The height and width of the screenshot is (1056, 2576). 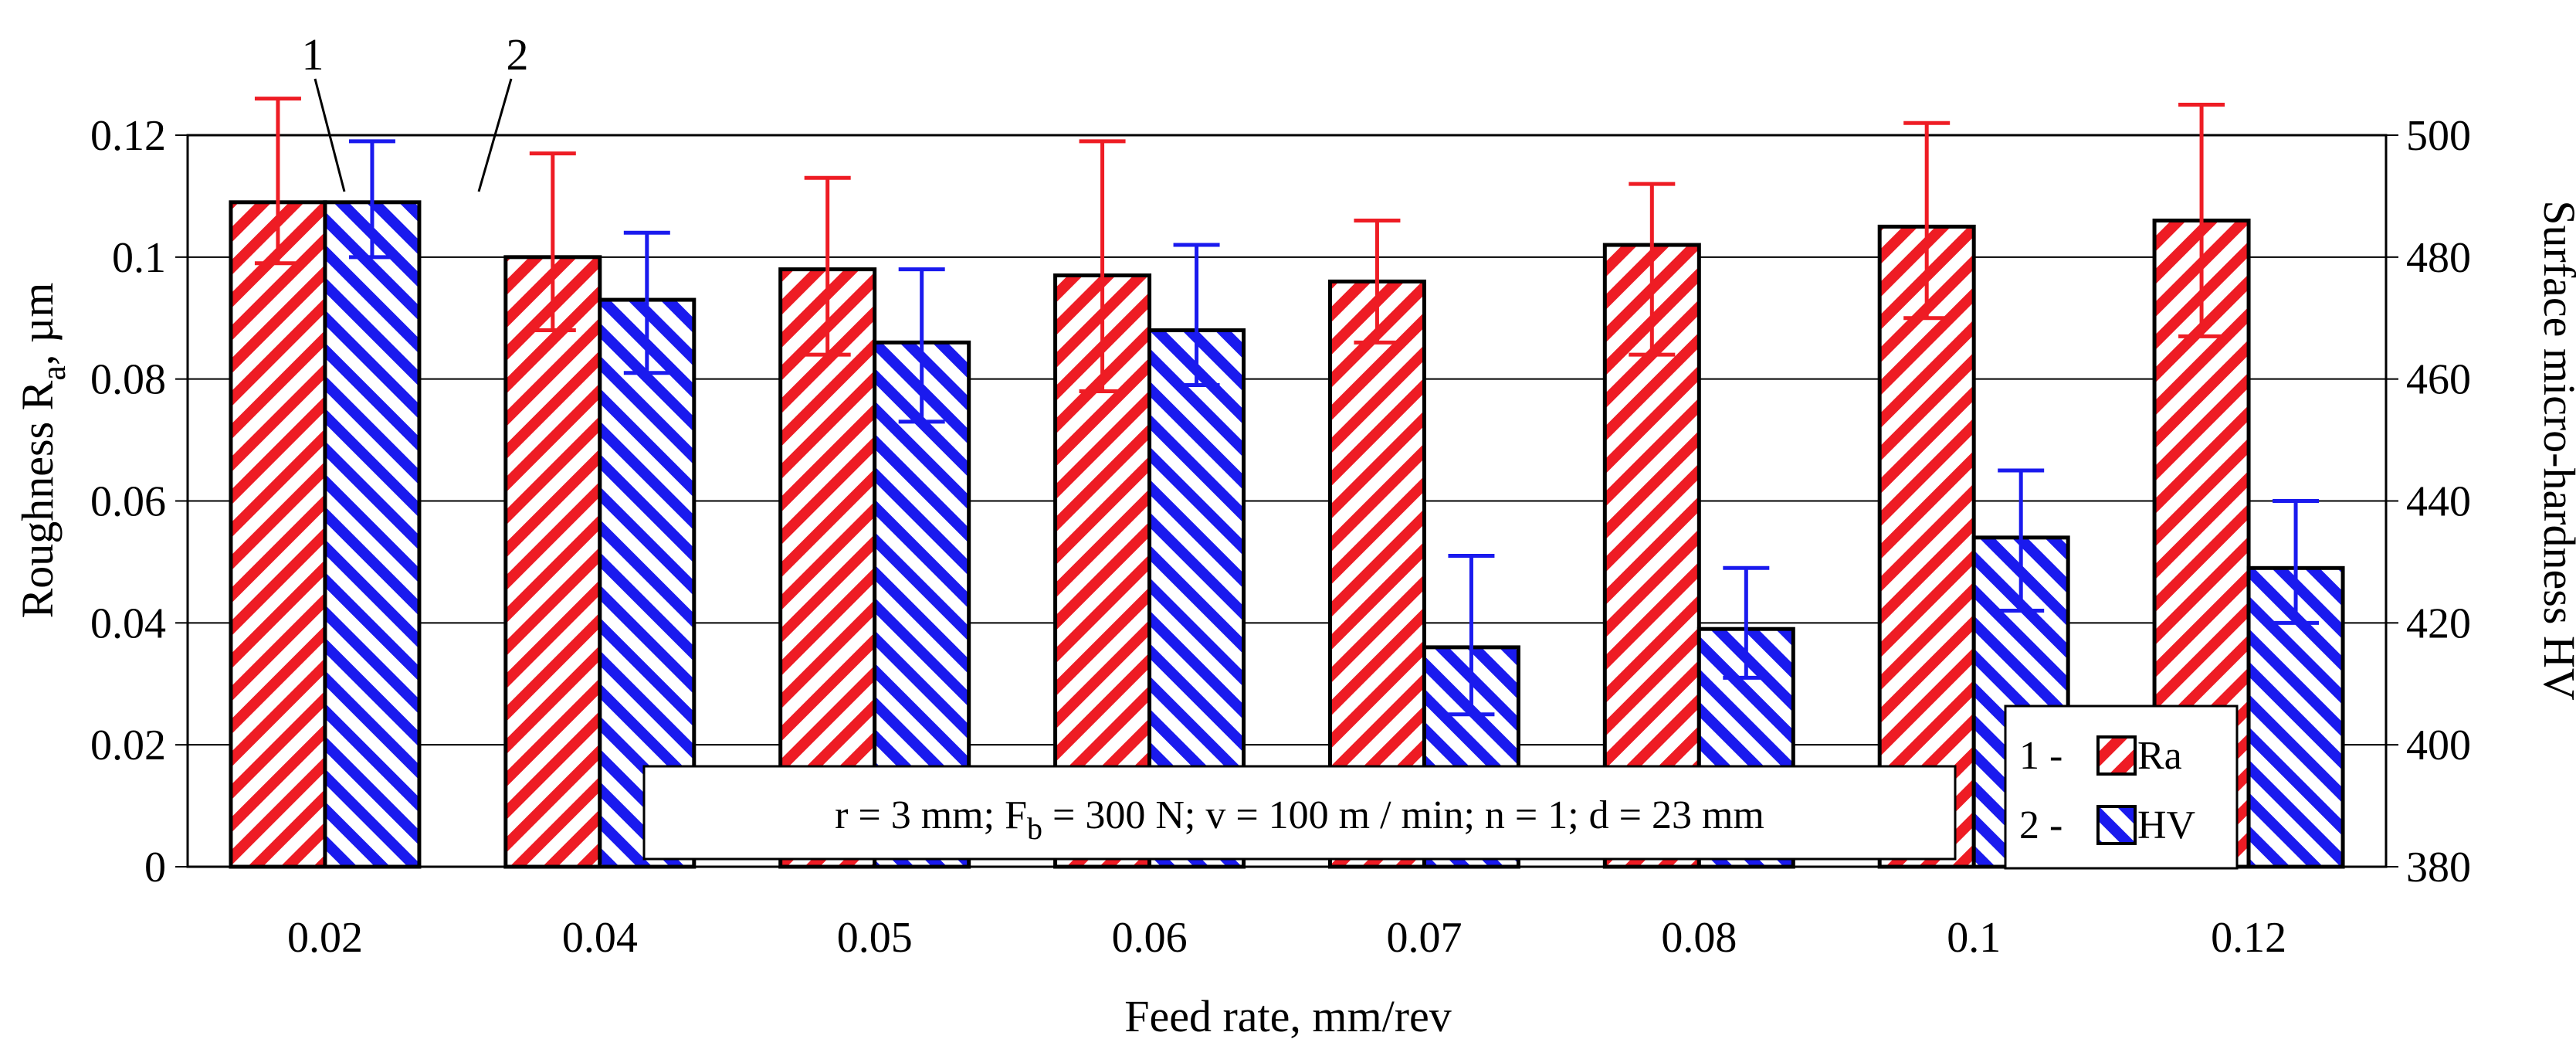 I want to click on y-left-tick-label: 0.04, so click(x=128, y=623).